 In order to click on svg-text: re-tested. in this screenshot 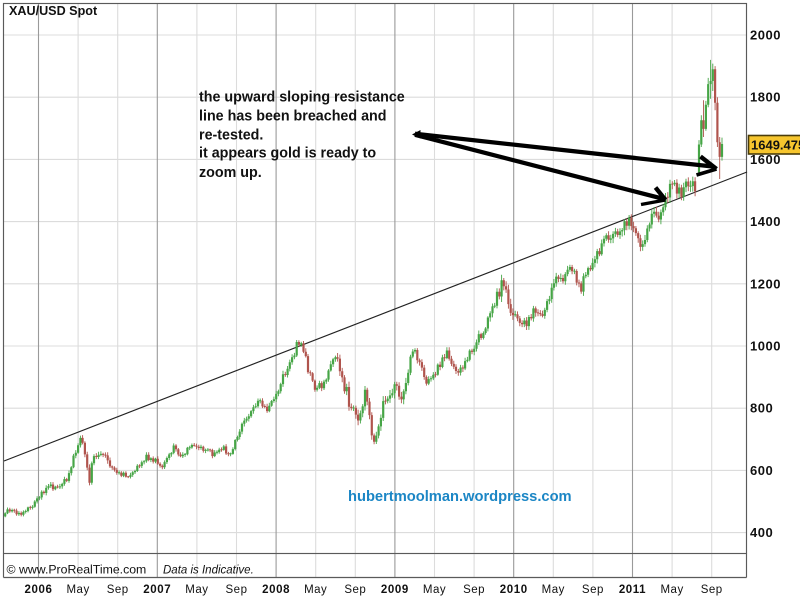, I will do `click(231, 136)`.